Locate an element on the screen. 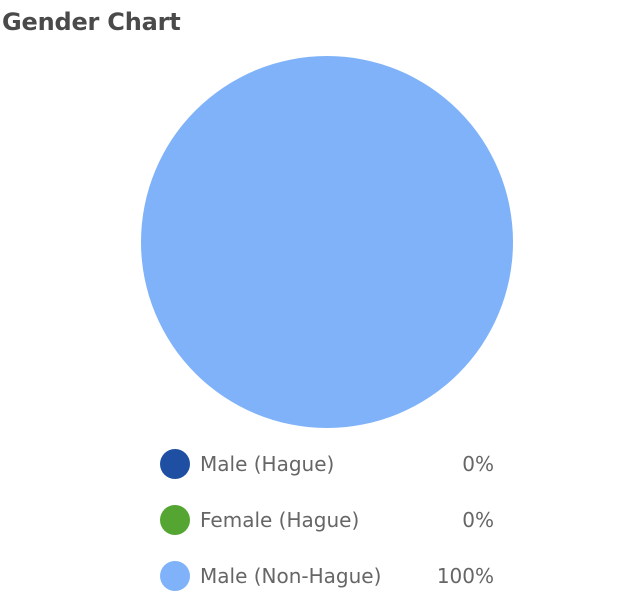 The width and height of the screenshot is (644, 616). legend-swatch-male-hague is located at coordinates (175, 464).